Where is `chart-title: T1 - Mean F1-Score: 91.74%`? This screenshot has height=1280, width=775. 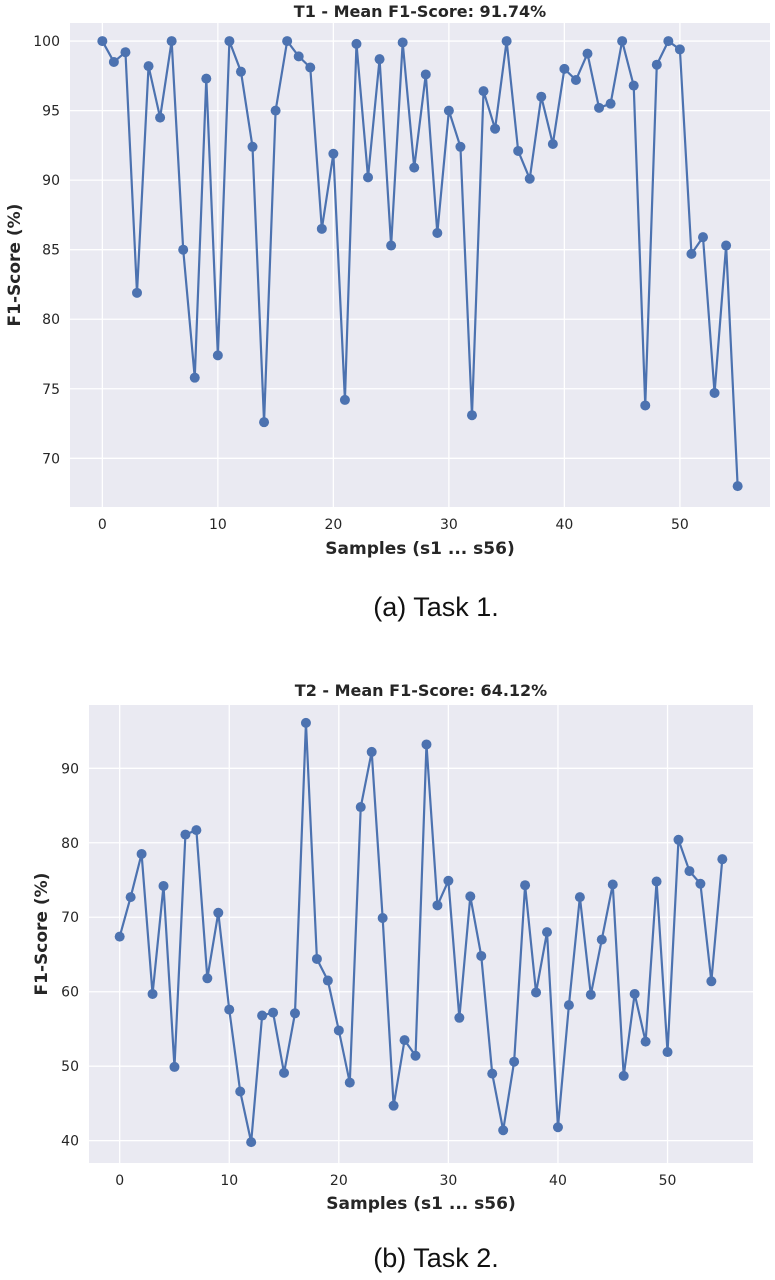
chart-title: T1 - Mean F1-Score: 91.74% is located at coordinates (420, 11).